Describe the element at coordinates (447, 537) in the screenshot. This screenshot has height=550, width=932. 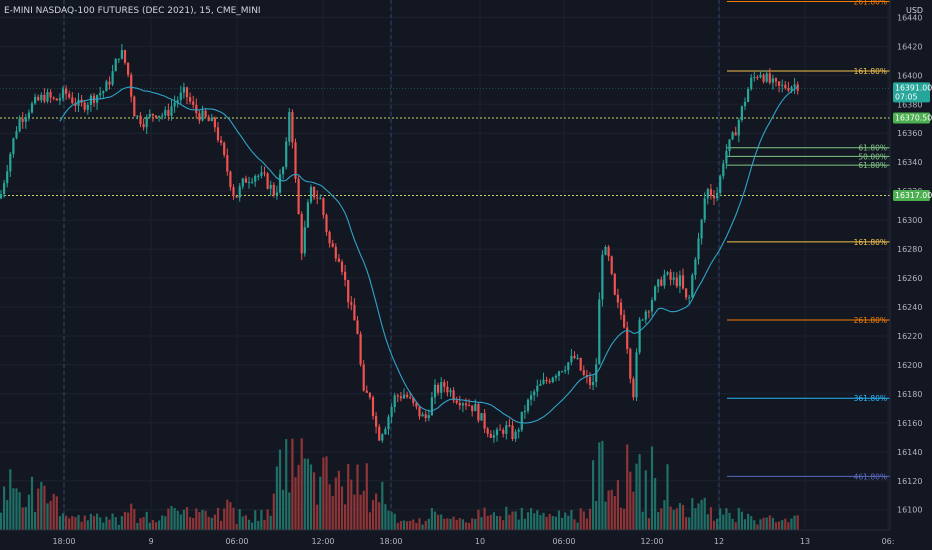
I see `time-axis: 18:00 9 06:00 12:00 18:00 10 06:00 12:00 12 13 06:` at that location.